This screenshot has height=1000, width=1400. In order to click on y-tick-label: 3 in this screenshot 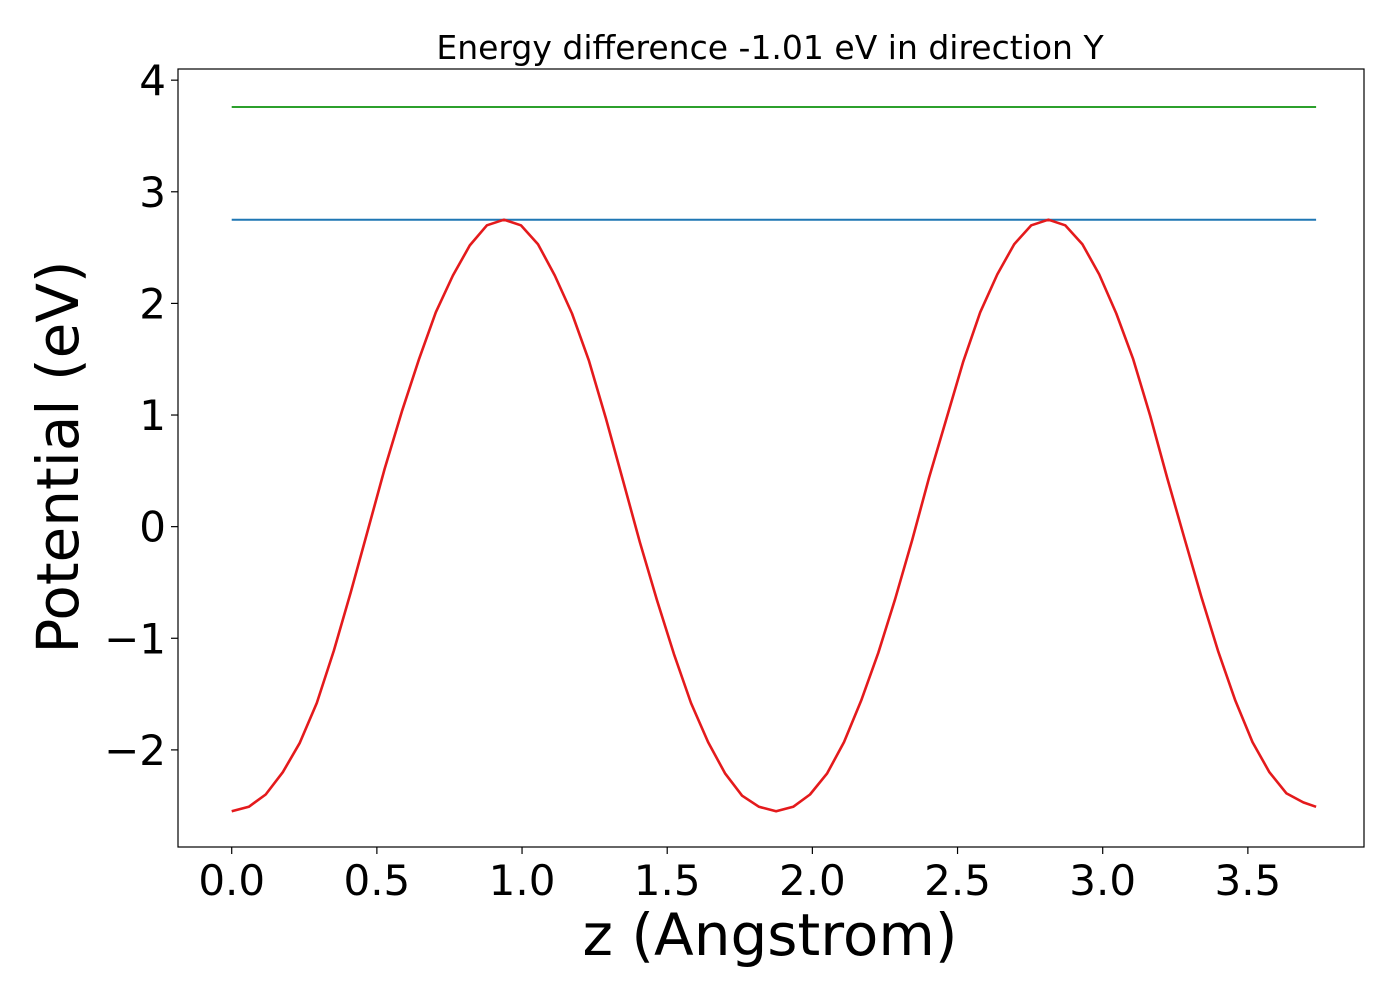, I will do `click(152, 192)`.